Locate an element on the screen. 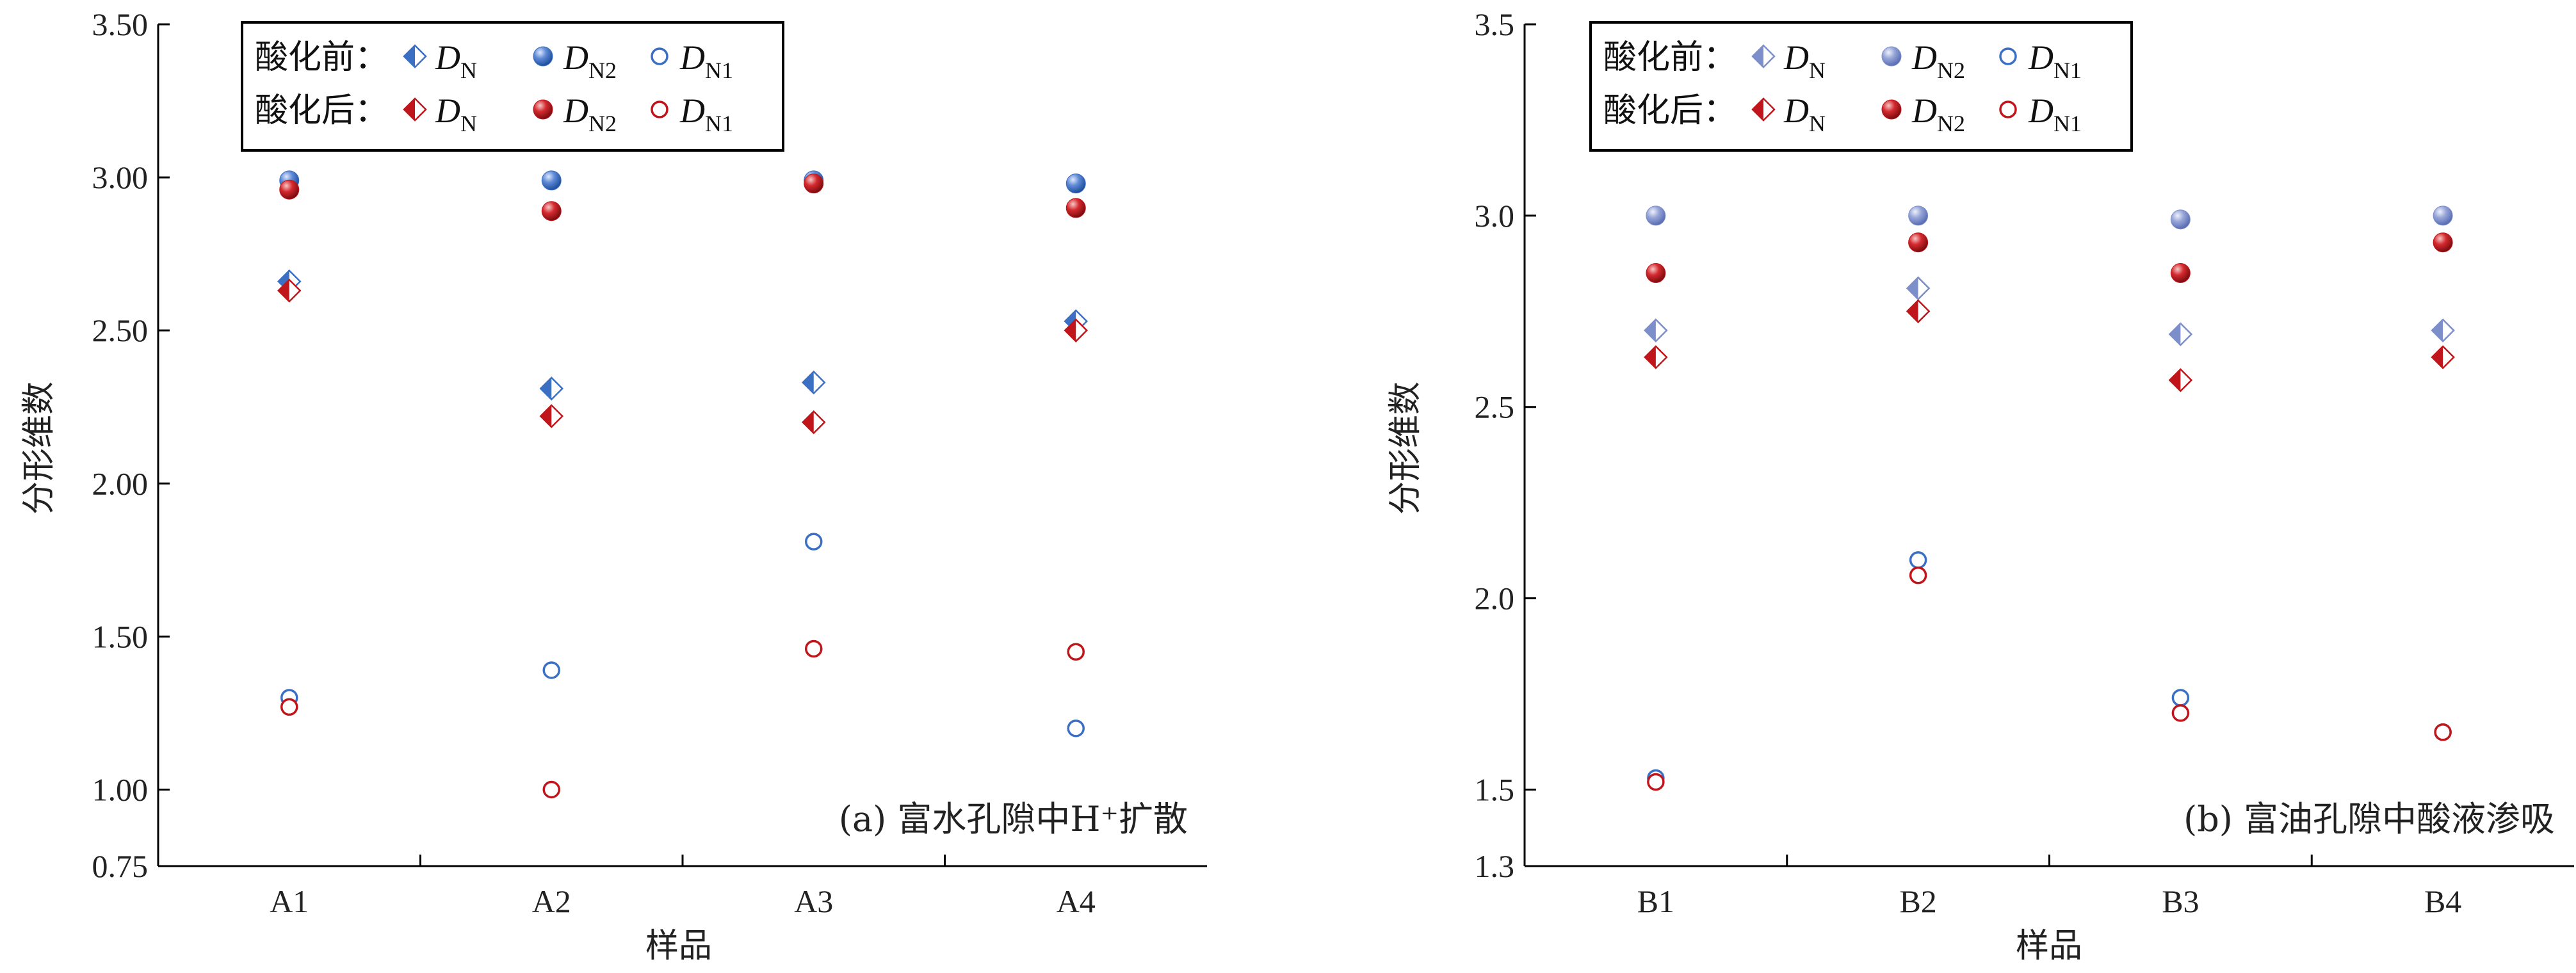 This screenshot has width=2576, height=973. legend-row-label-before-b: 酸化前： is located at coordinates (1670, 57).